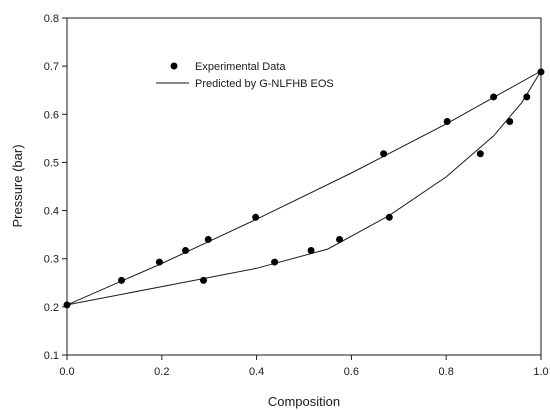  I want to click on y-tick-label: 0.6, so click(51, 115).